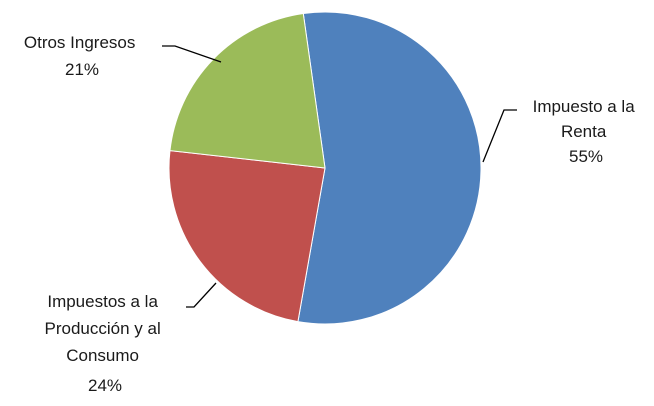  I want to click on slice-impuestos-produccion-consumo, so click(247, 236).